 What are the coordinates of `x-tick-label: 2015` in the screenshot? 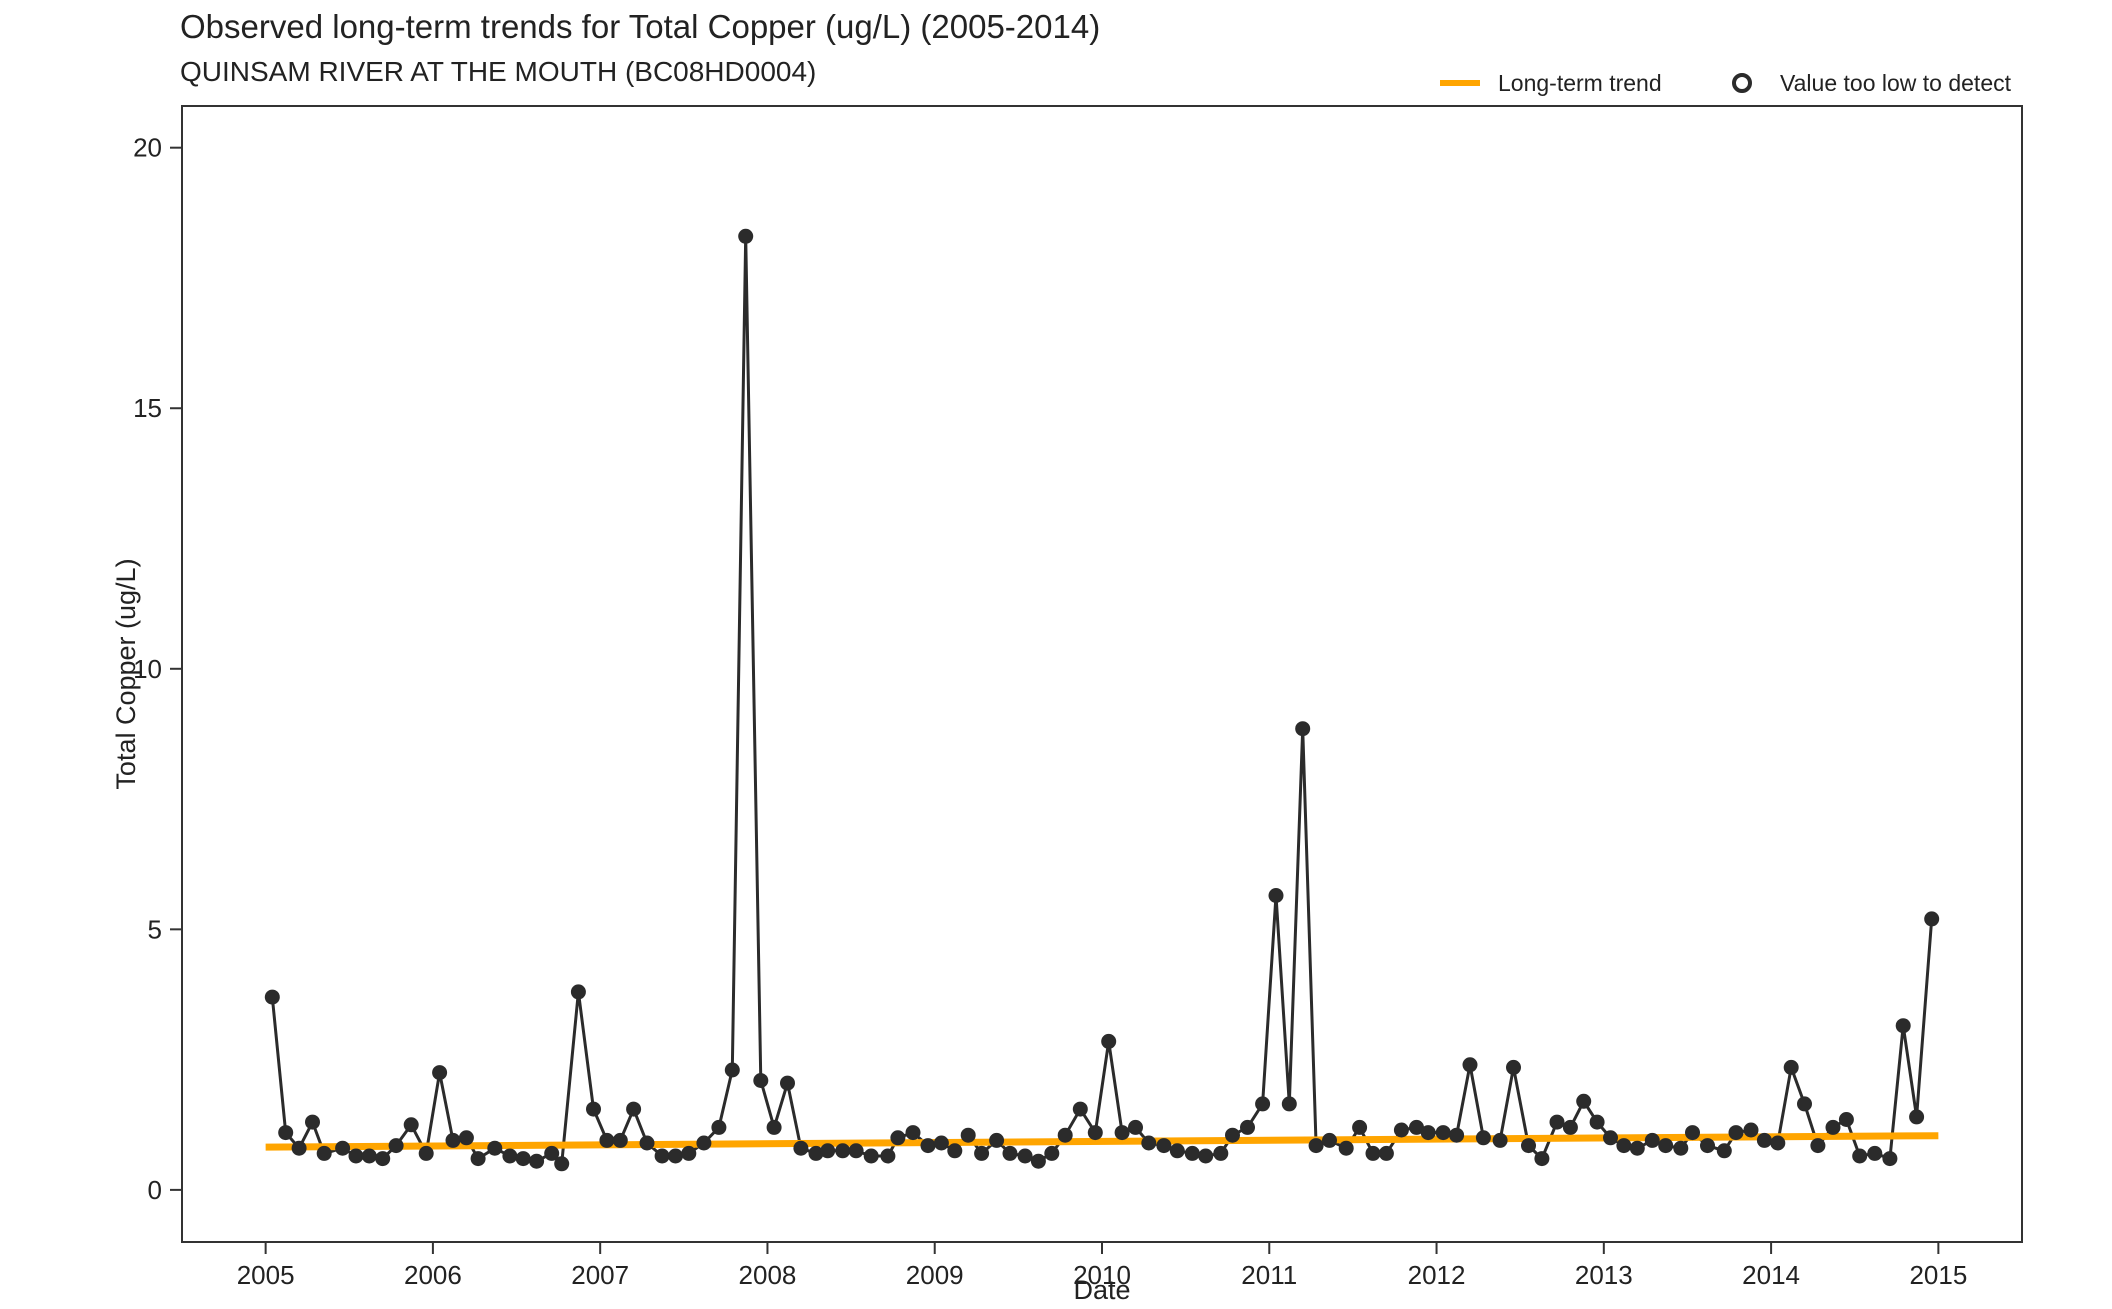 It's located at (1938, 1275).